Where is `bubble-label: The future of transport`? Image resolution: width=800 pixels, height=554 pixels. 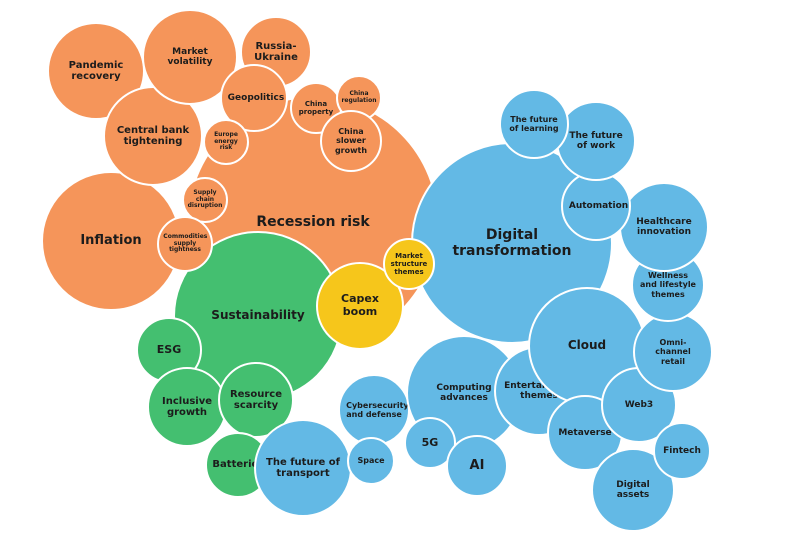
bubble-label: The future of transport is located at coordinates (303, 468).